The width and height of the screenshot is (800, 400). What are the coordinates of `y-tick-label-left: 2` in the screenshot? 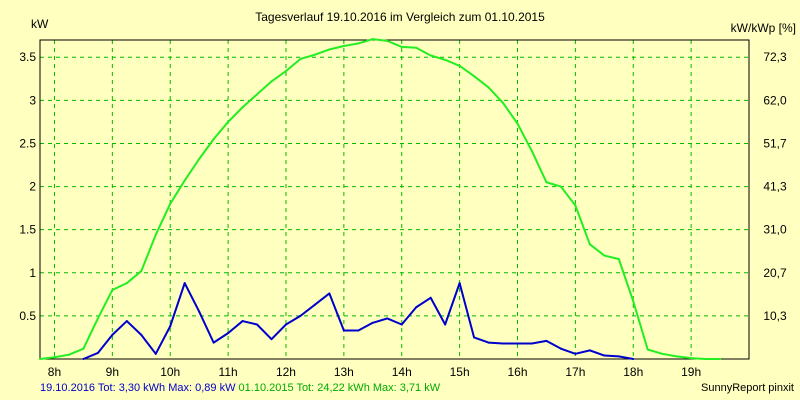 It's located at (32, 187).